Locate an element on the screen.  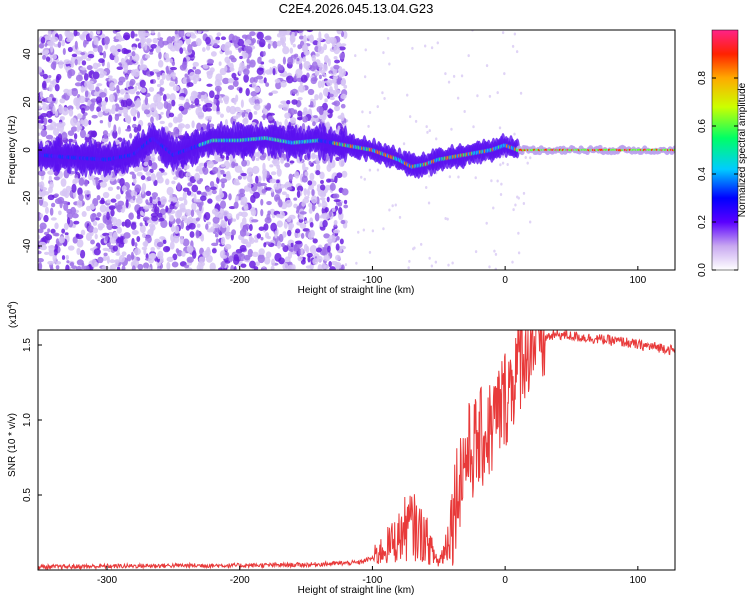
colorbar-ticks: 0.0 0.2 0.4 0.6 0.8 is located at coordinates (717, 174).